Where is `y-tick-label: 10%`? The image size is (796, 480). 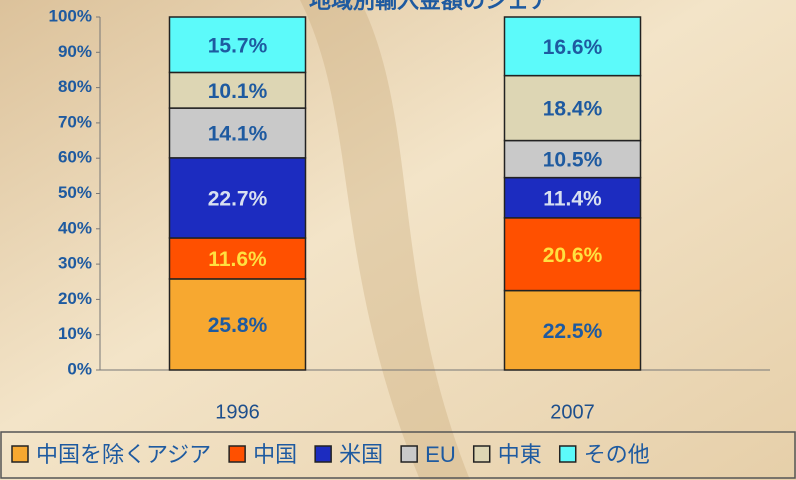
y-tick-label: 10% is located at coordinates (75, 333).